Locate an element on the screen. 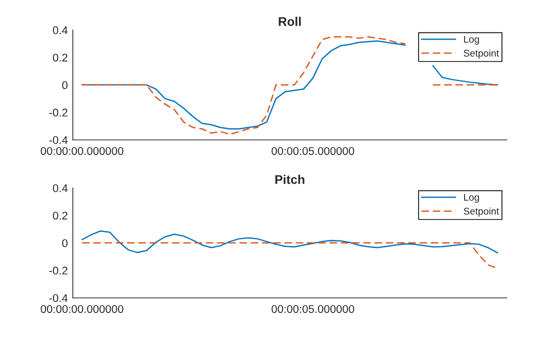 This screenshot has width=560, height=337. chart-title: Roll is located at coordinates (289, 21).